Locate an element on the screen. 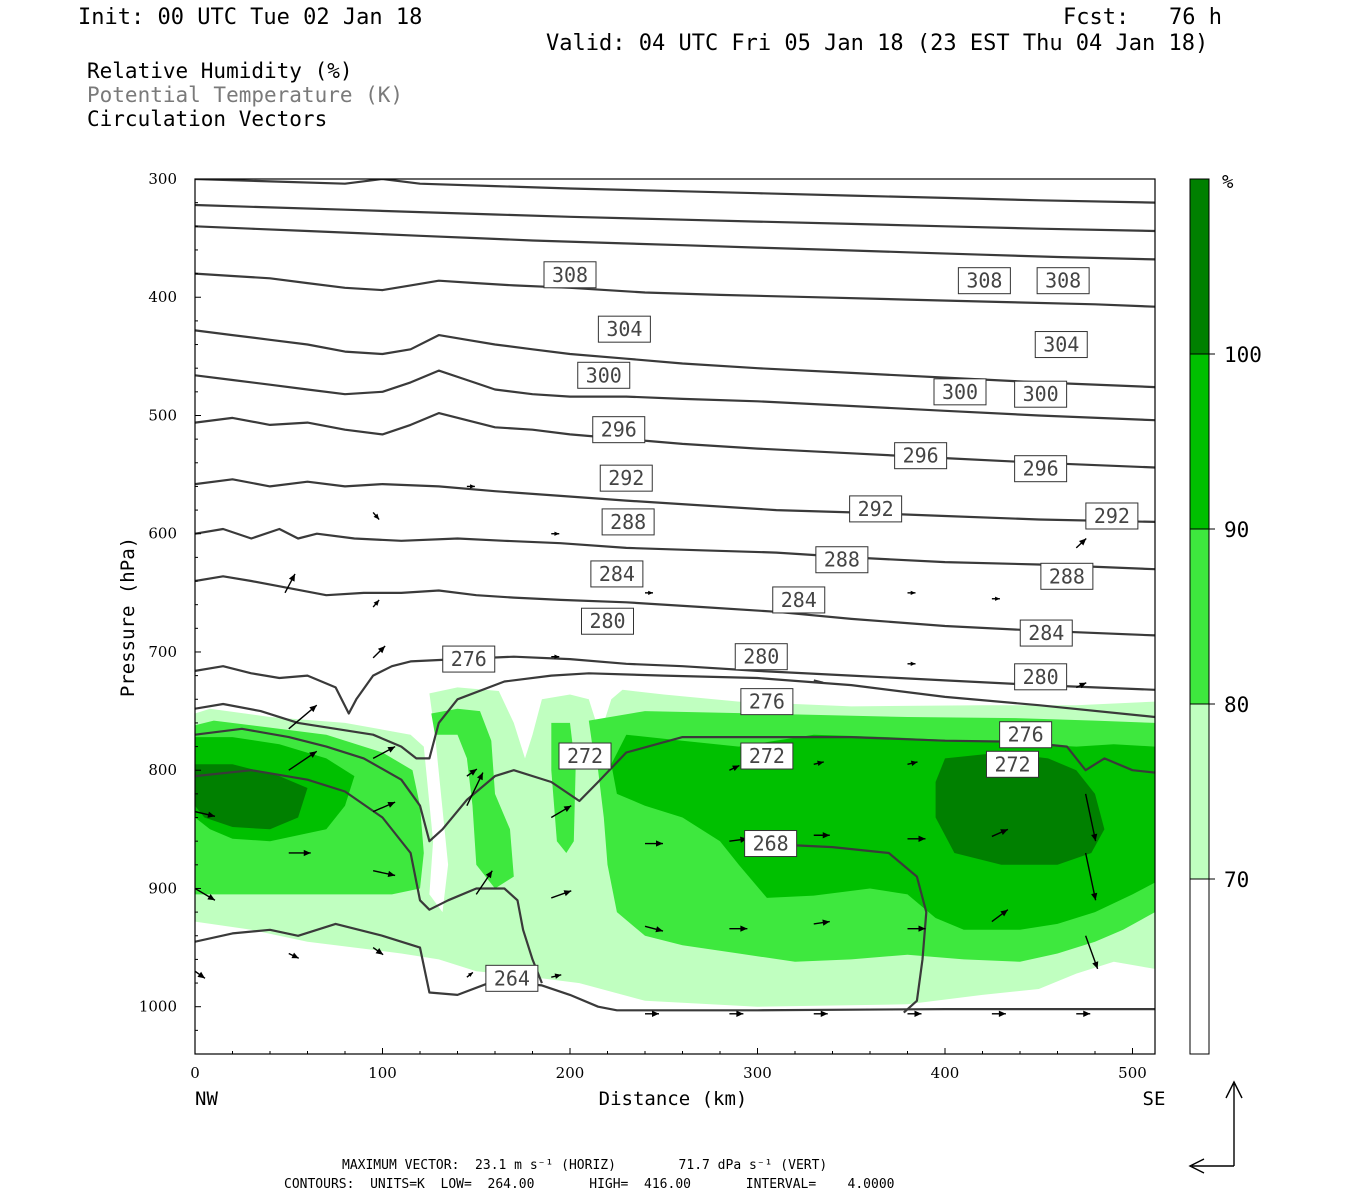  y-tick-label: 700 is located at coordinates (162, 652).